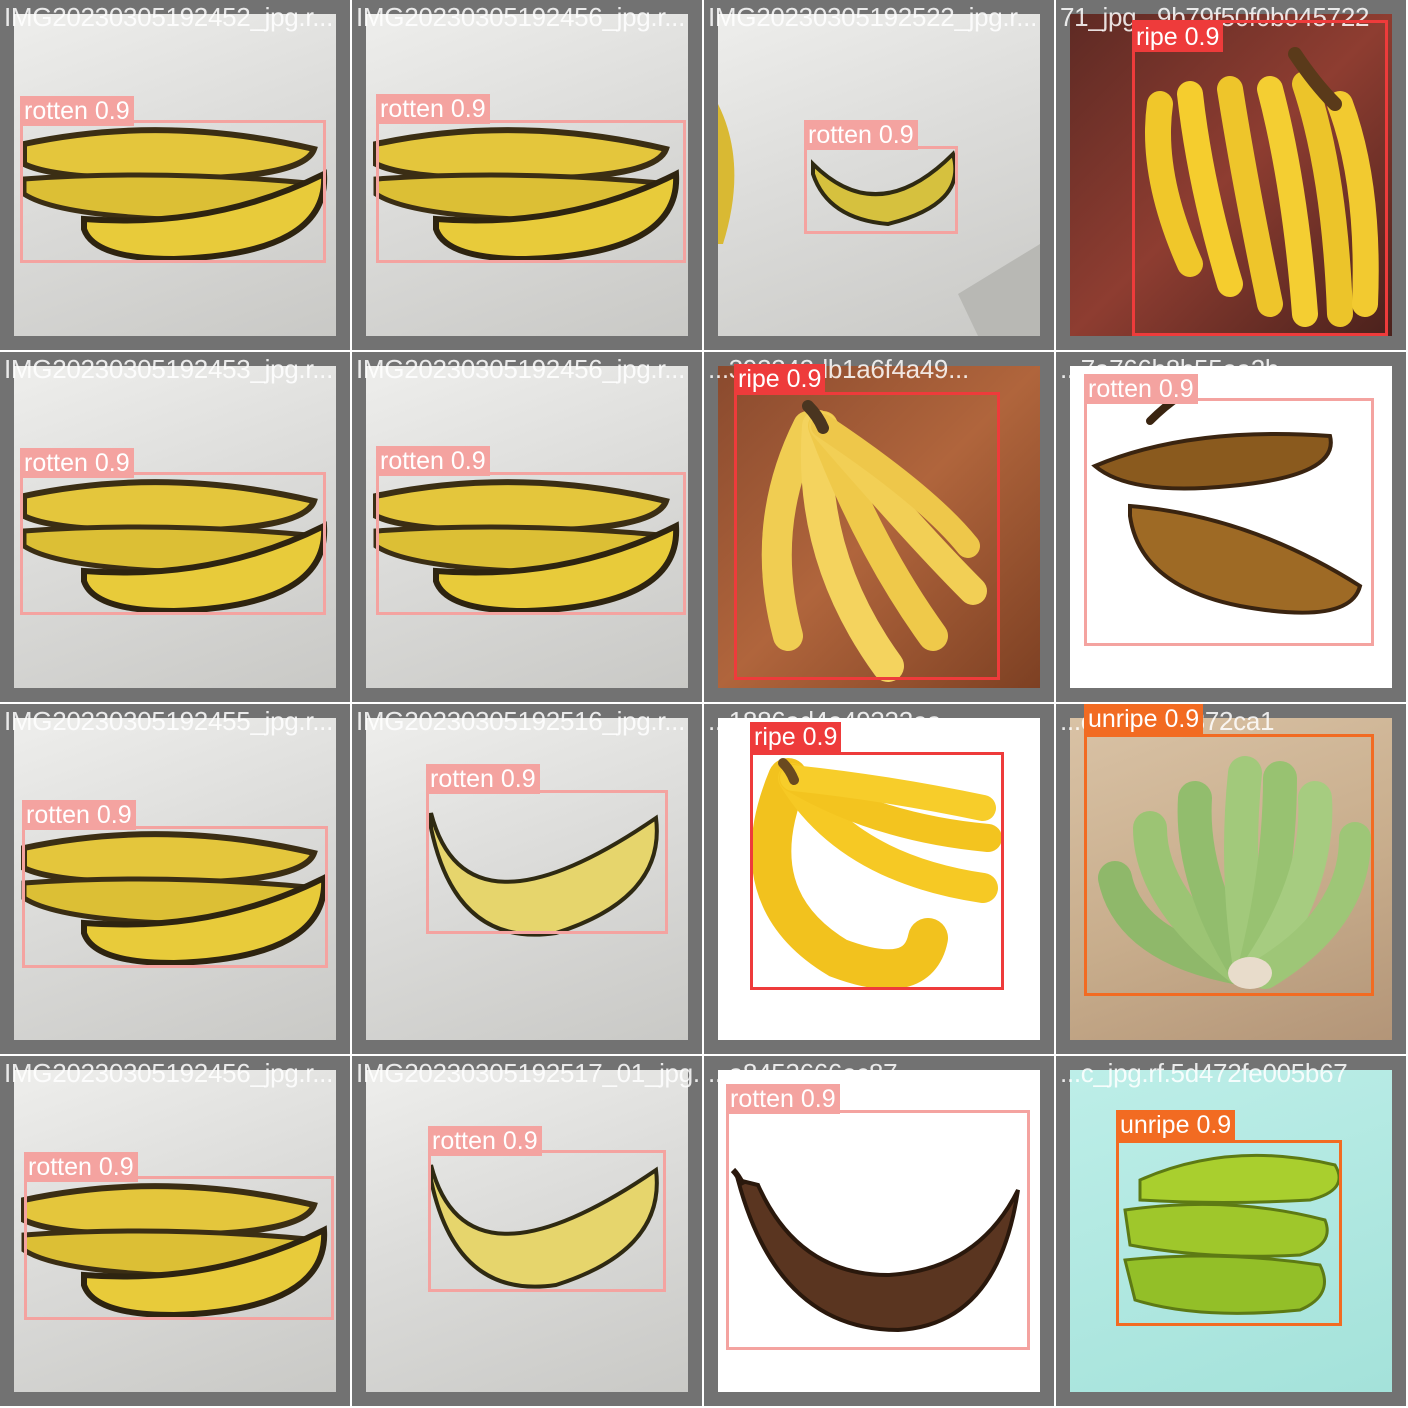 This screenshot has width=1408, height=1408. I want to click on tile-10: IMG20230305192516_jpg.r... rotten 0.9, so click(528, 880).